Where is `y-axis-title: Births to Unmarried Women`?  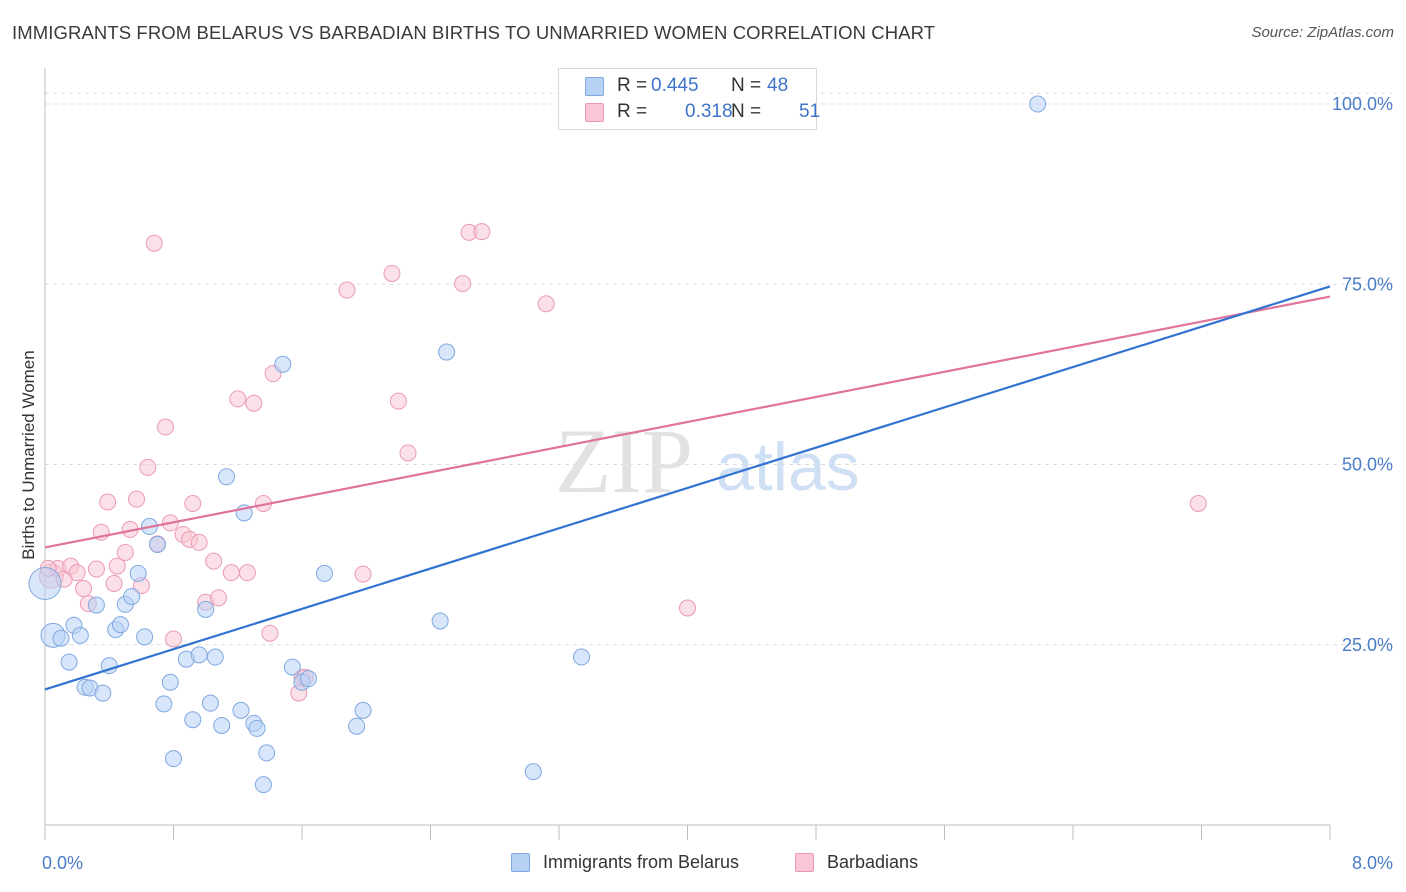
y-axis-title: Births to Unmarried Women is located at coordinates (28, 454).